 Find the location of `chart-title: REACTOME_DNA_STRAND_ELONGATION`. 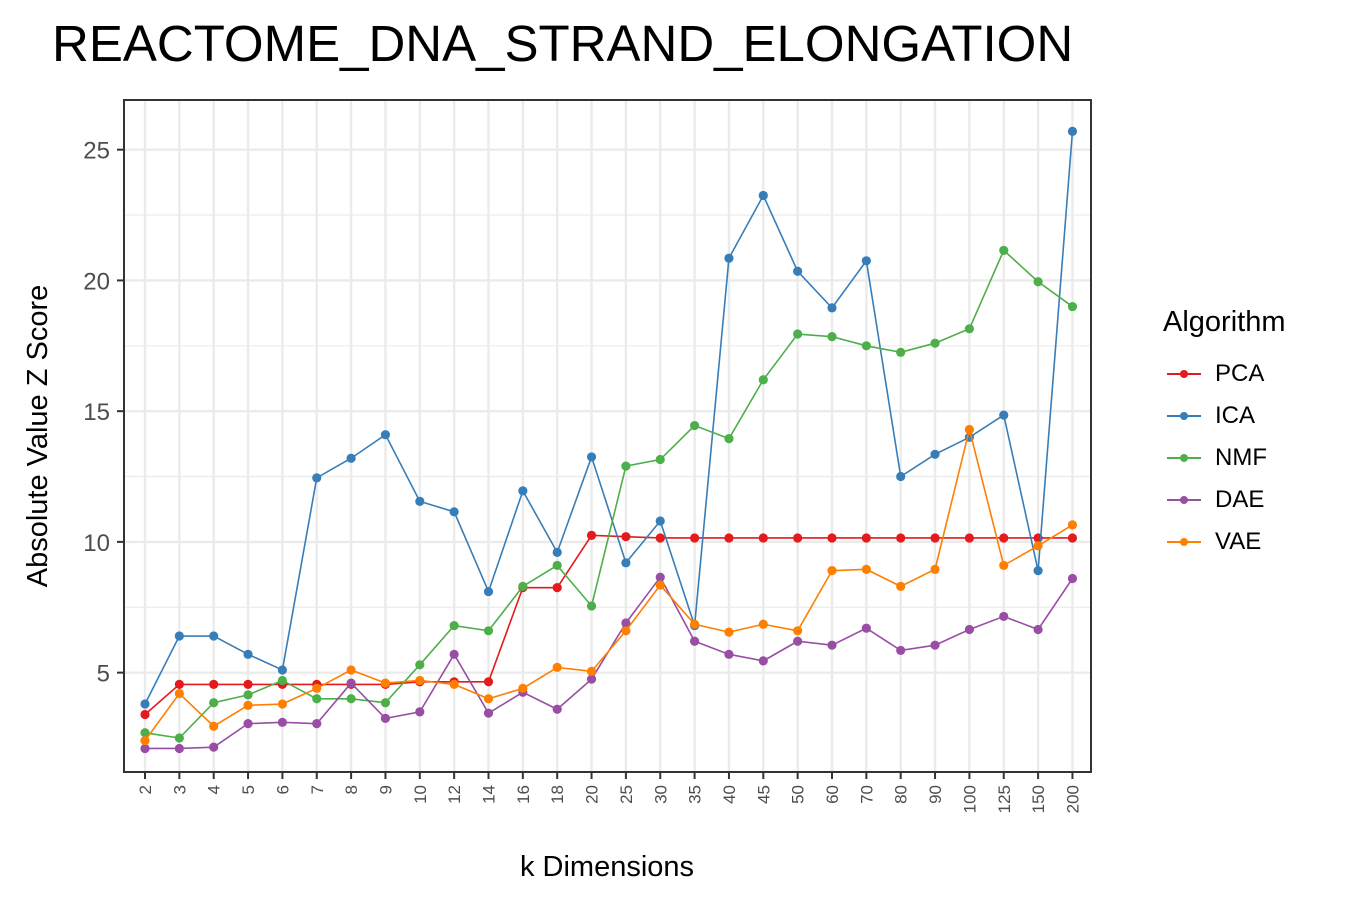

chart-title: REACTOME_DNA_STRAND_ELONGATION is located at coordinates (563, 43).